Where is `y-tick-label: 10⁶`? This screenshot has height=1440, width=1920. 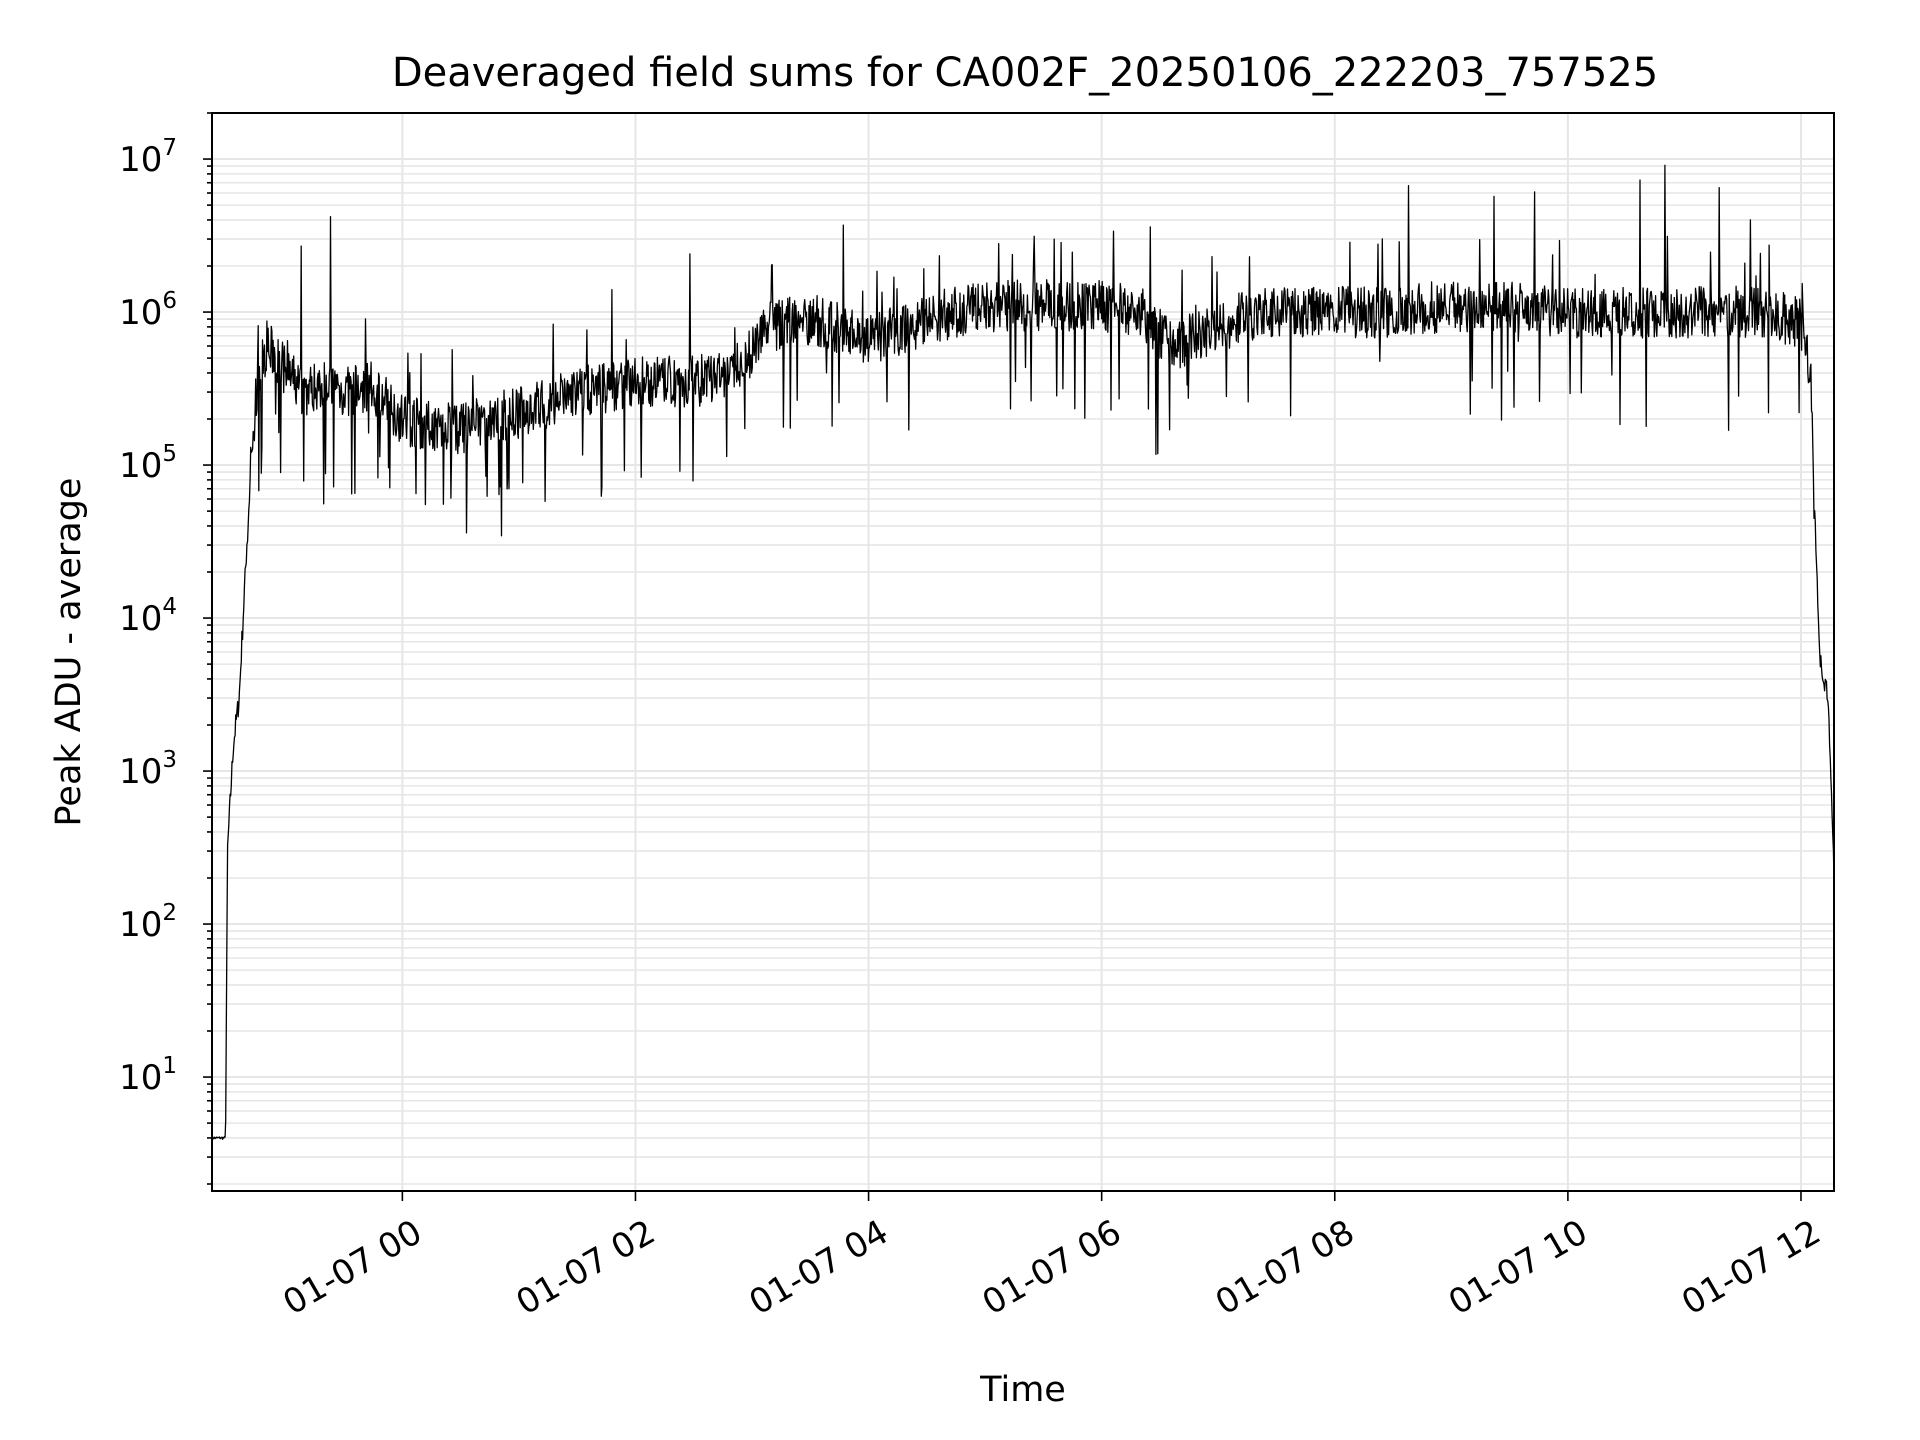 y-tick-label: 10⁶ is located at coordinates (148, 310).